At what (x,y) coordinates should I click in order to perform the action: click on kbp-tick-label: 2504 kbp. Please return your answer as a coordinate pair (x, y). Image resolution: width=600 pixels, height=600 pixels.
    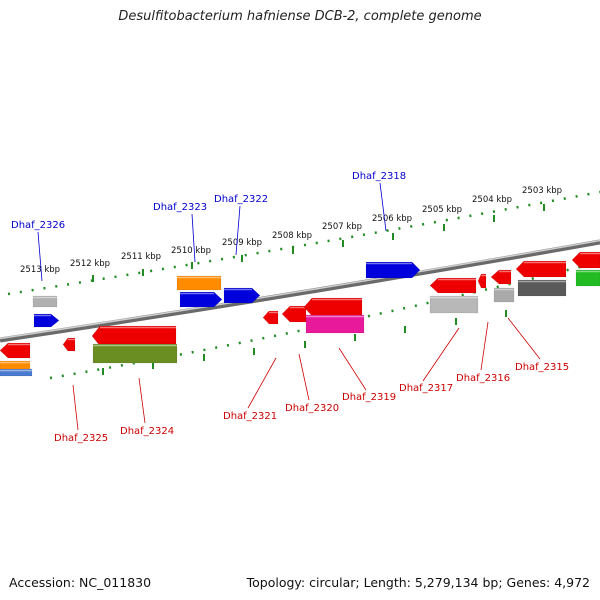
    Looking at the image, I should click on (492, 200).